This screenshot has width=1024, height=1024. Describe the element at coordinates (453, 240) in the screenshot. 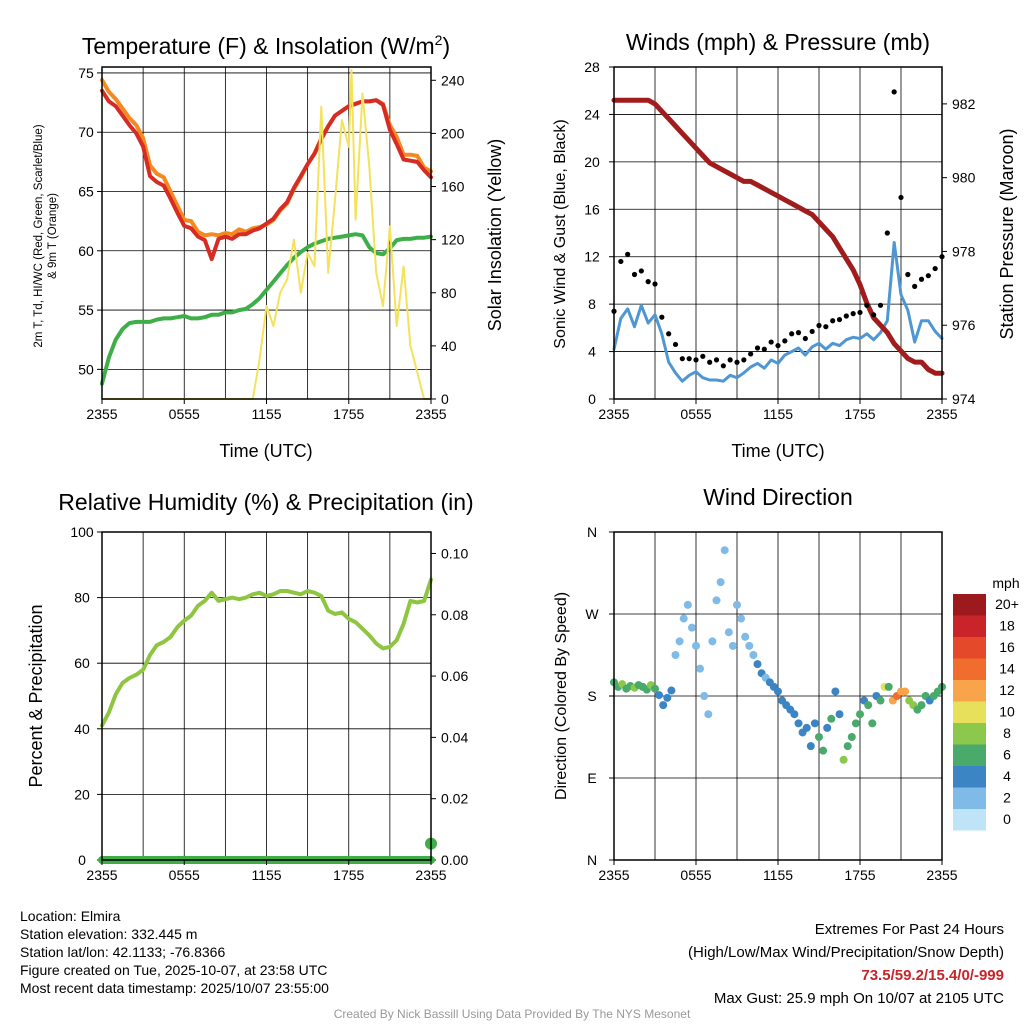

I see `insolation-ytick-label: 120` at that location.